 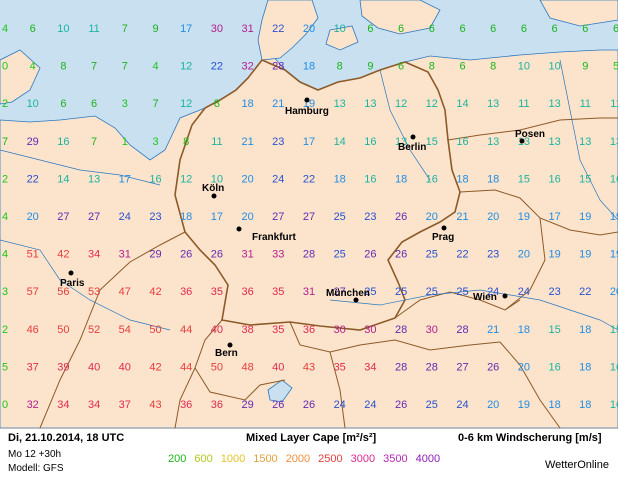 I want to click on grid-value: 46, so click(x=33, y=330).